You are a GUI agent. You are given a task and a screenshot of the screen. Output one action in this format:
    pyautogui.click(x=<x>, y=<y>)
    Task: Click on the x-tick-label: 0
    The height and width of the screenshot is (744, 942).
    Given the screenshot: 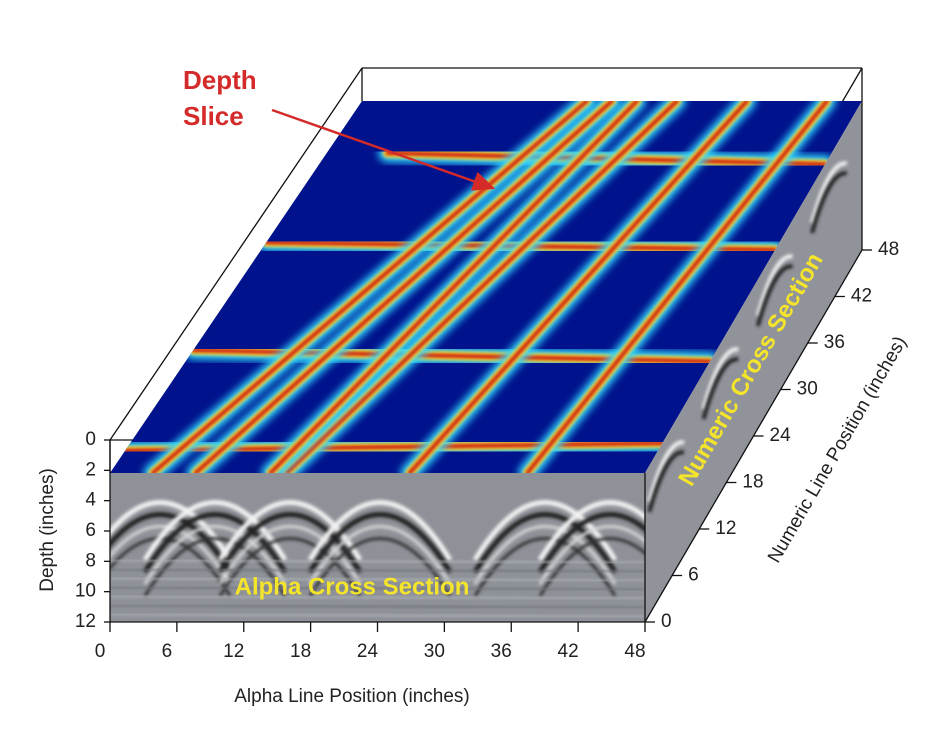 What is the action you would take?
    pyautogui.click(x=100, y=651)
    